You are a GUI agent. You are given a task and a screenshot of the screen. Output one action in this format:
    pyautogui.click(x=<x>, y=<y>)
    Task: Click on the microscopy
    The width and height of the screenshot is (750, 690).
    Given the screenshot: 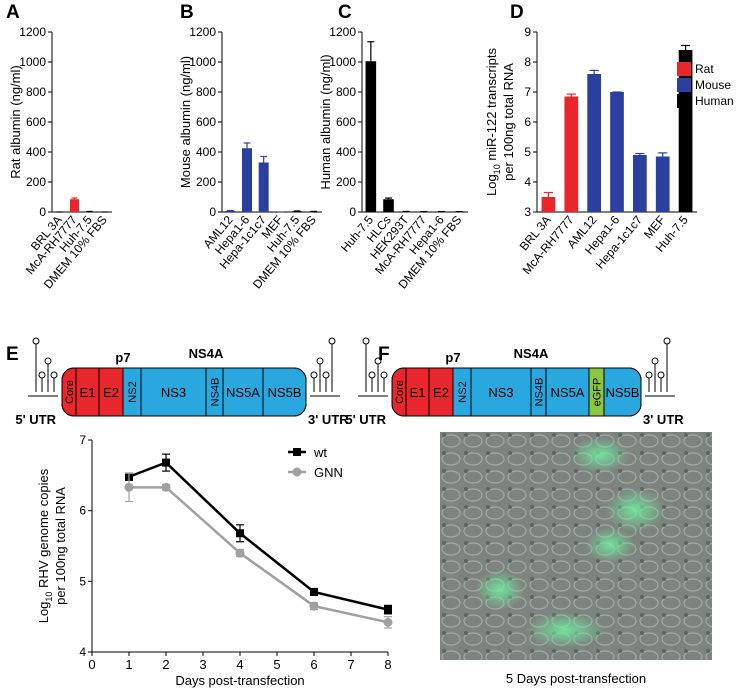 What is the action you would take?
    pyautogui.click(x=576, y=546)
    